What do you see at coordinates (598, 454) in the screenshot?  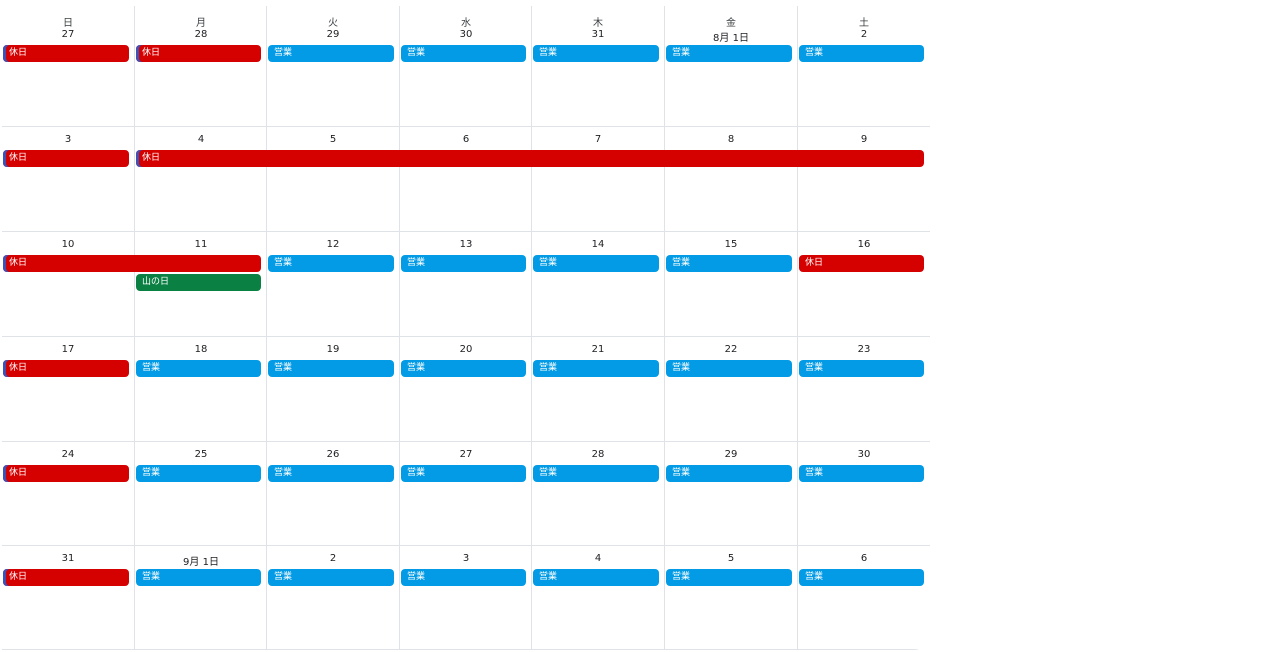 I see `day-number: 28` at bounding box center [598, 454].